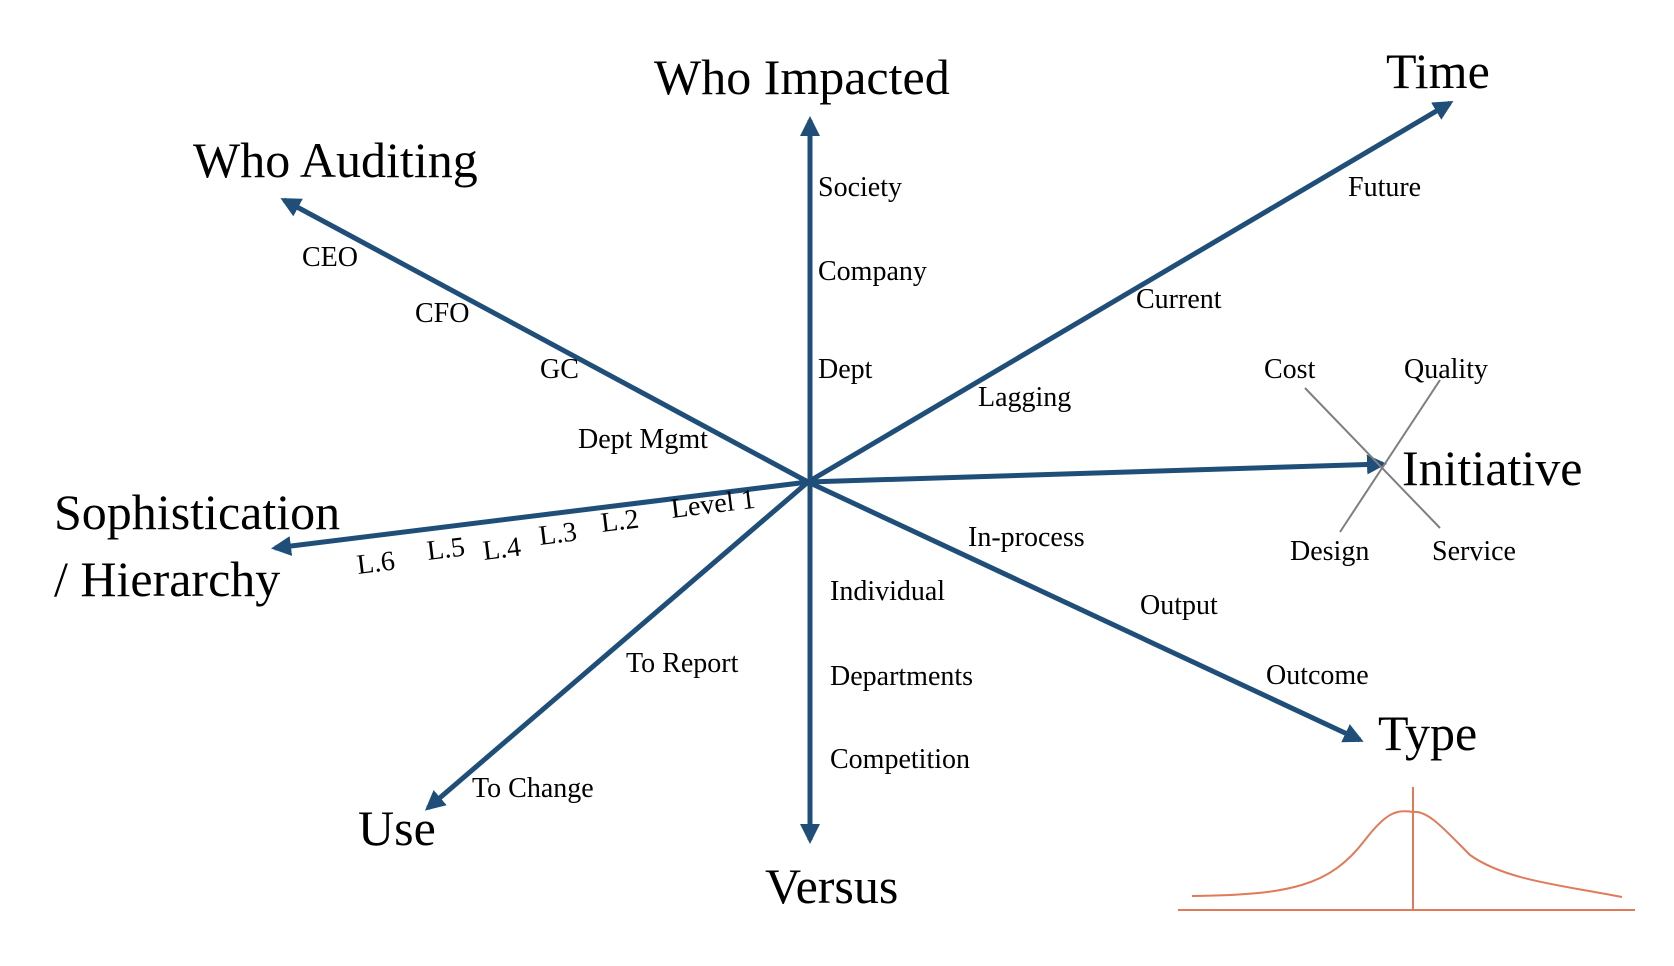  What do you see at coordinates (1390, 456) in the screenshot?
I see `initiative-cross-line-b` at bounding box center [1390, 456].